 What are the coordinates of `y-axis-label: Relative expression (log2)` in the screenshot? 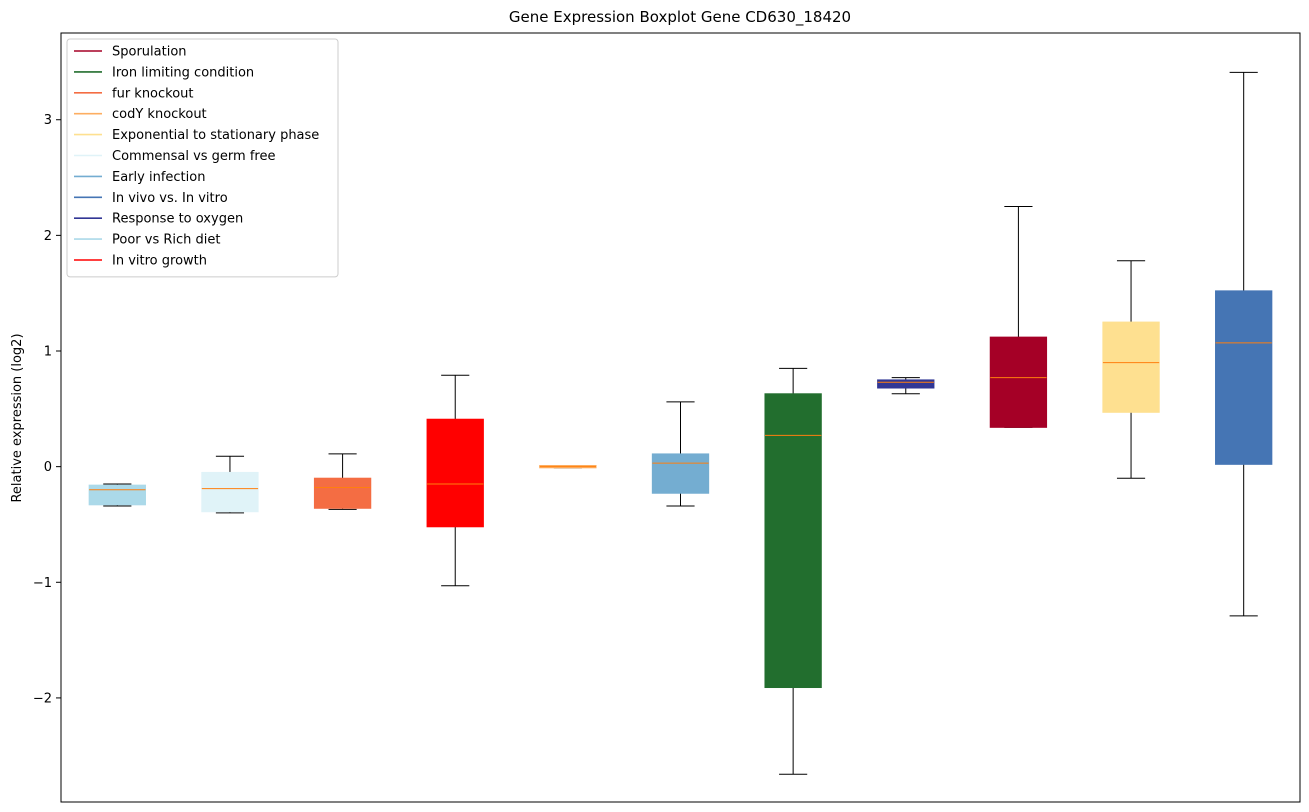 It's located at (17, 417).